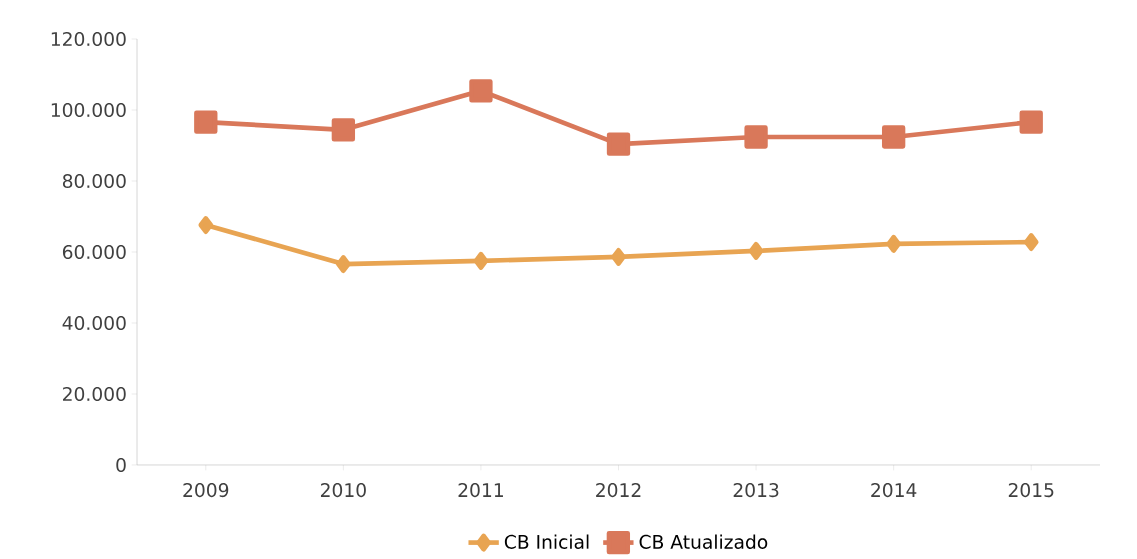 The image size is (1137, 559). Describe the element at coordinates (618, 490) in the screenshot. I see `x-tick-label: 2012` at that location.